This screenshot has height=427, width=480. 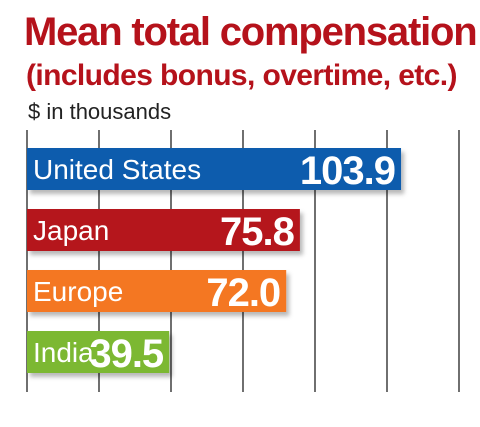 I want to click on category-label: Japan, so click(x=71, y=230).